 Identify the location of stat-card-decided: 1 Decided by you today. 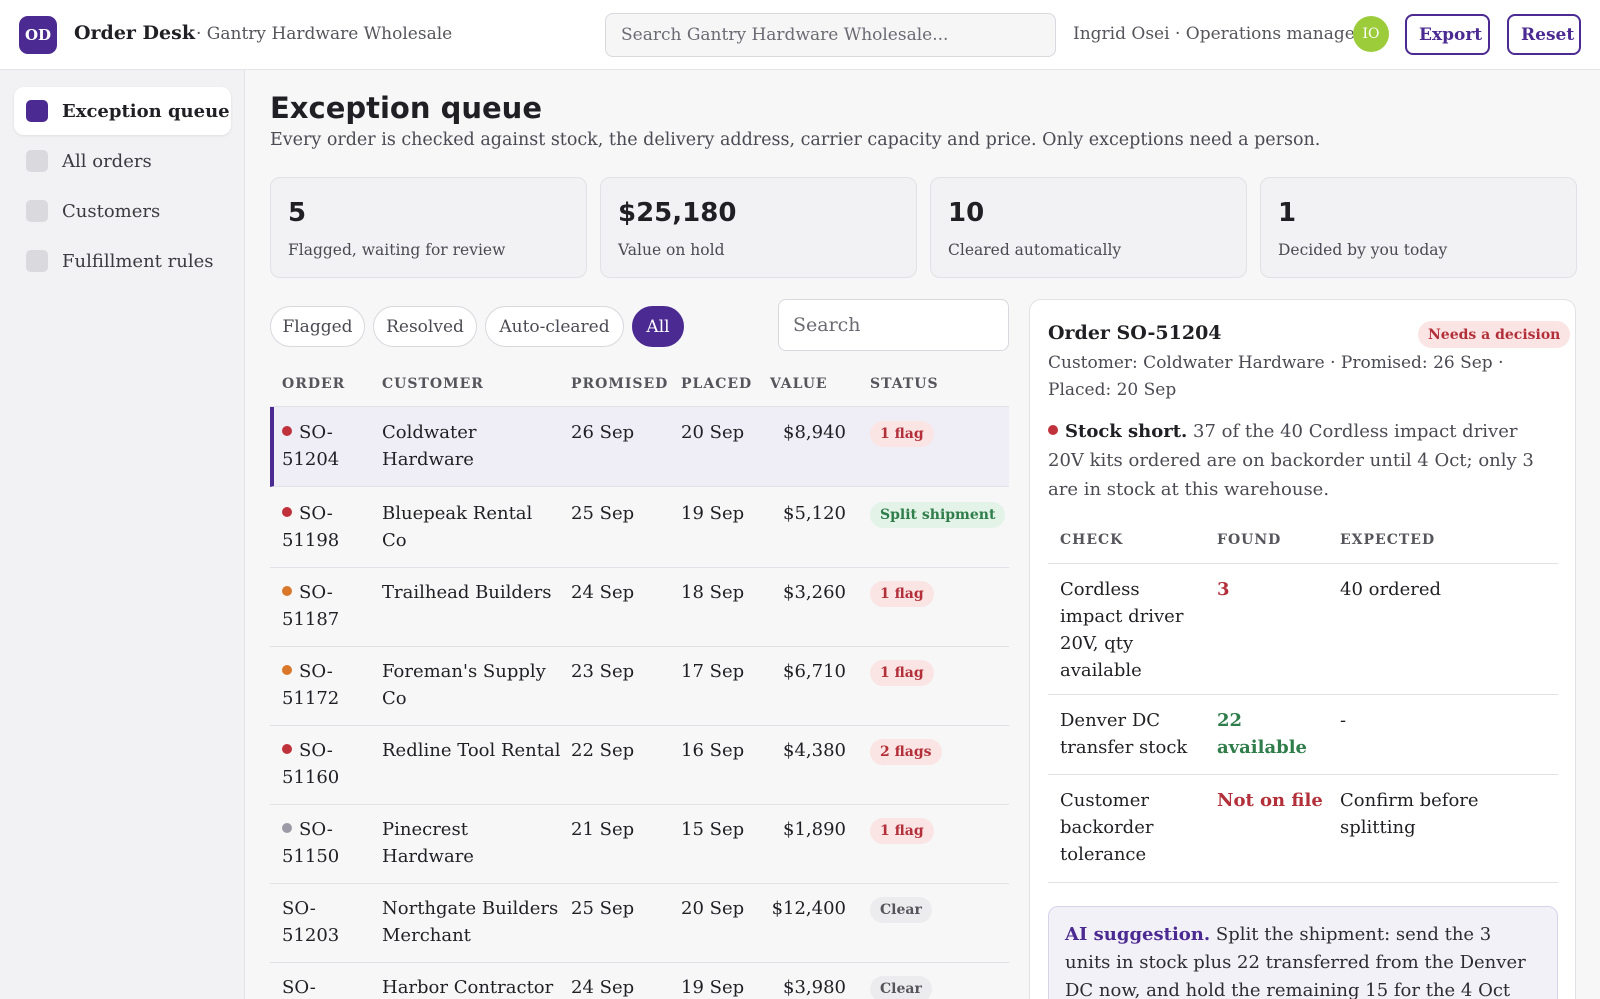
(1418, 227).